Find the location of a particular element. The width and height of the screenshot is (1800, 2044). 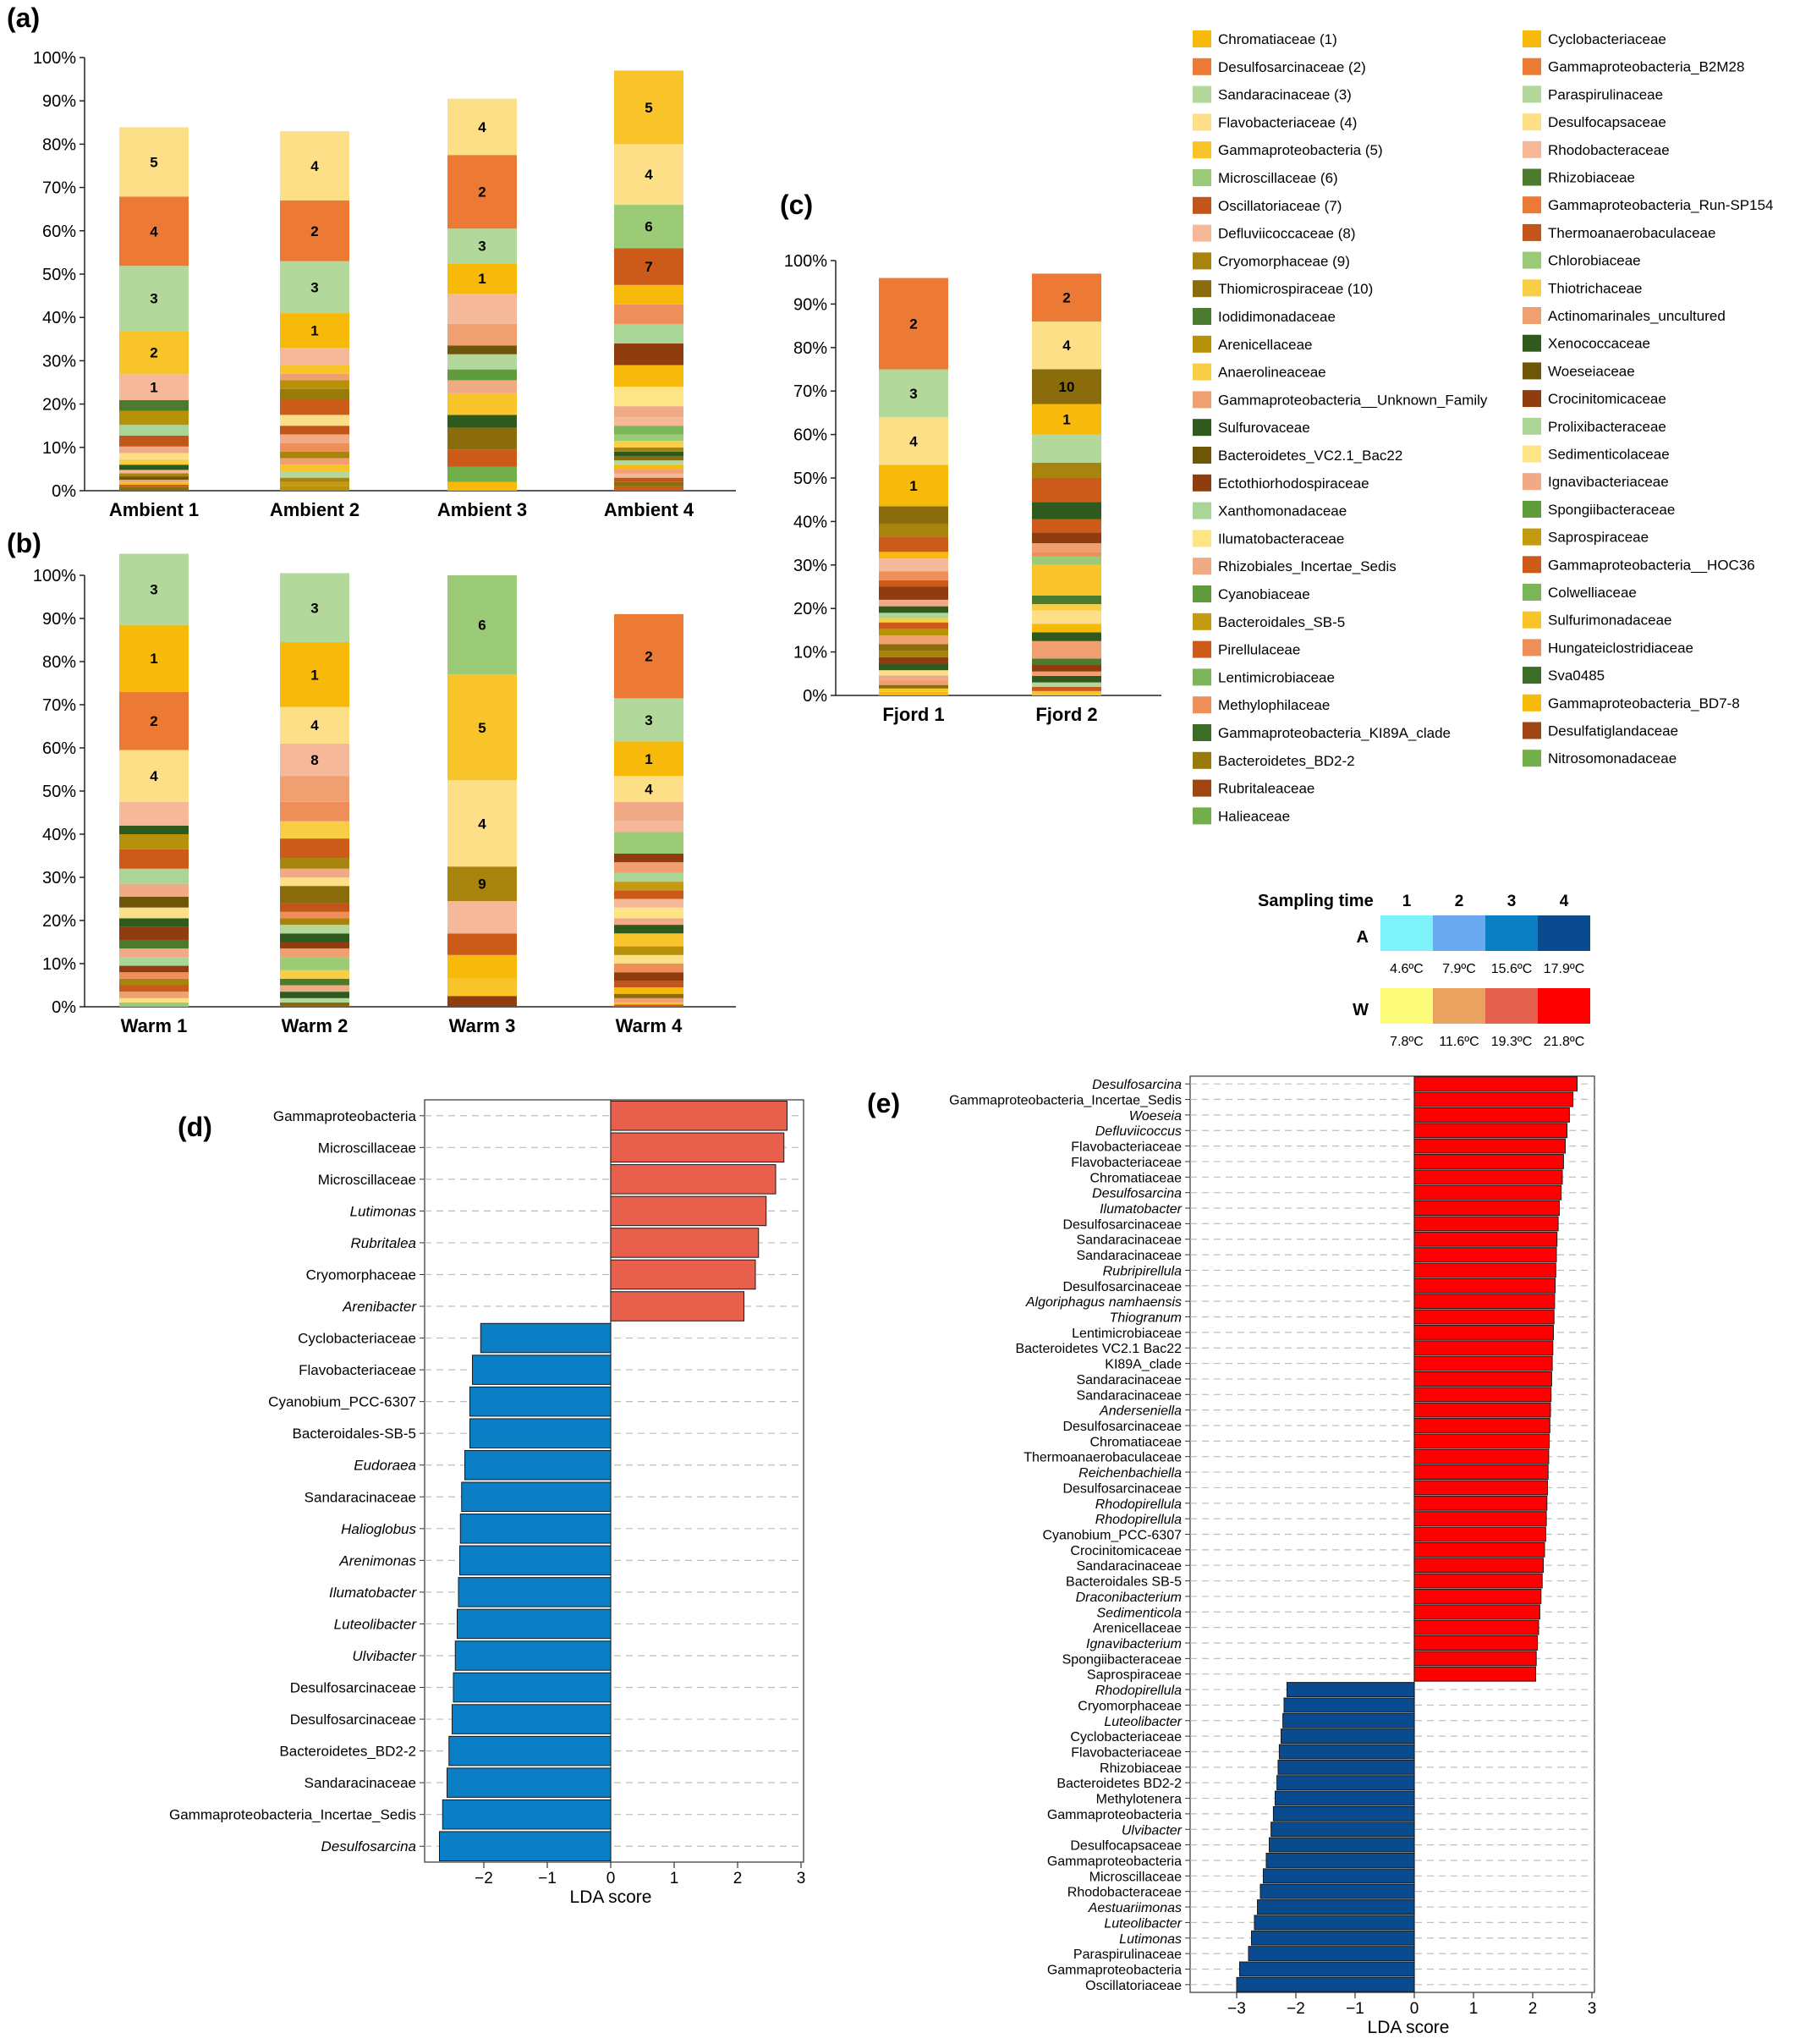

lda-taxon-label: Rhodopirellula is located at coordinates (1138, 1504).